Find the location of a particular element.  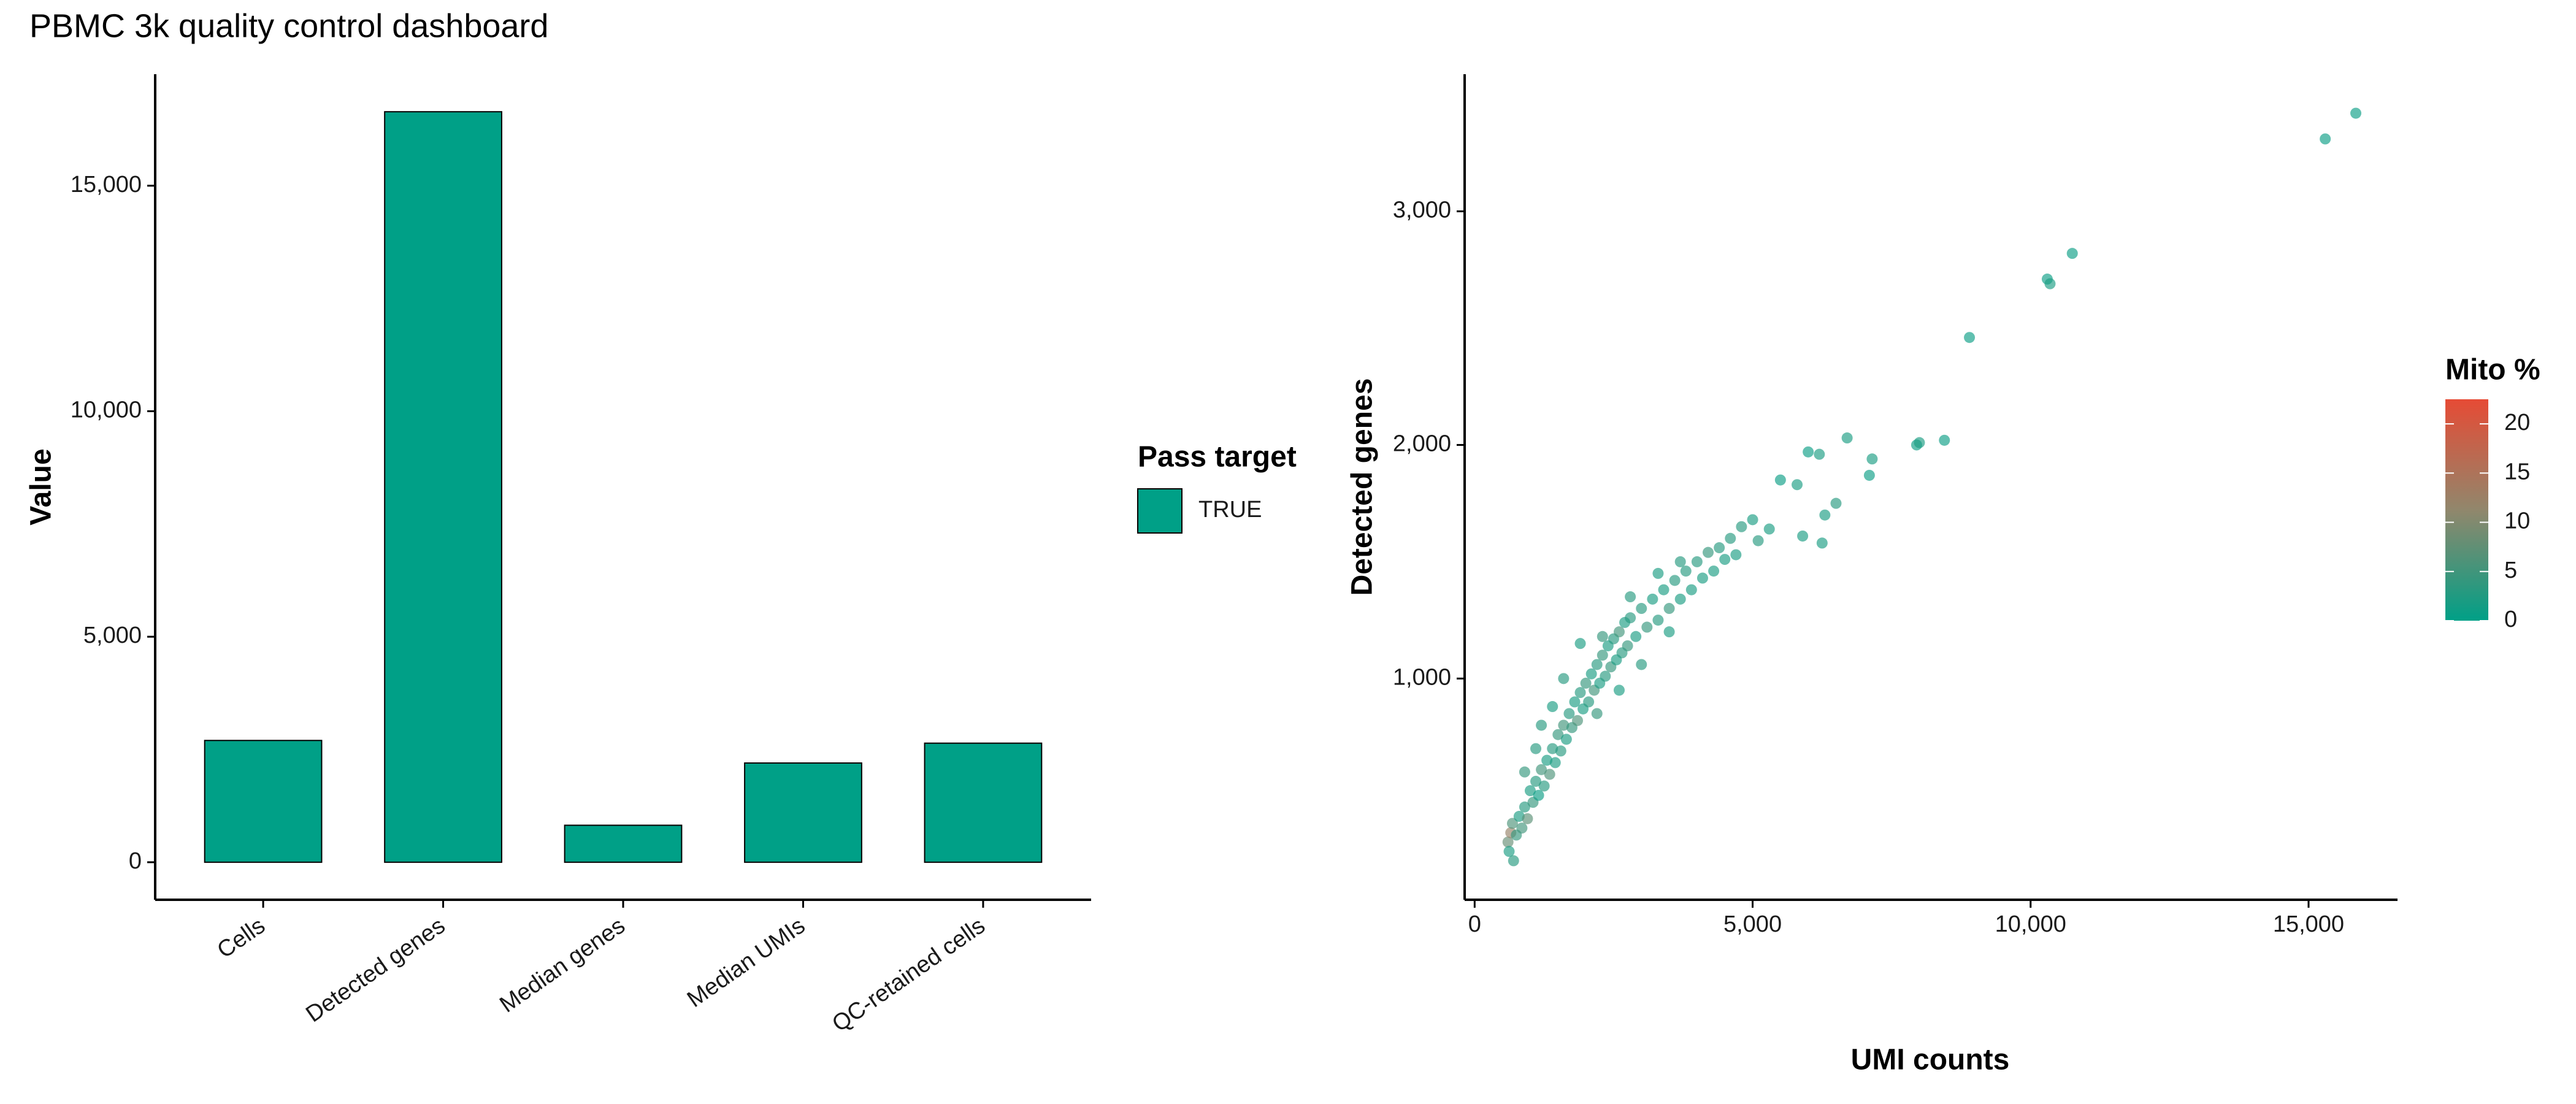

x-tick-label: 0 is located at coordinates (1474, 924).